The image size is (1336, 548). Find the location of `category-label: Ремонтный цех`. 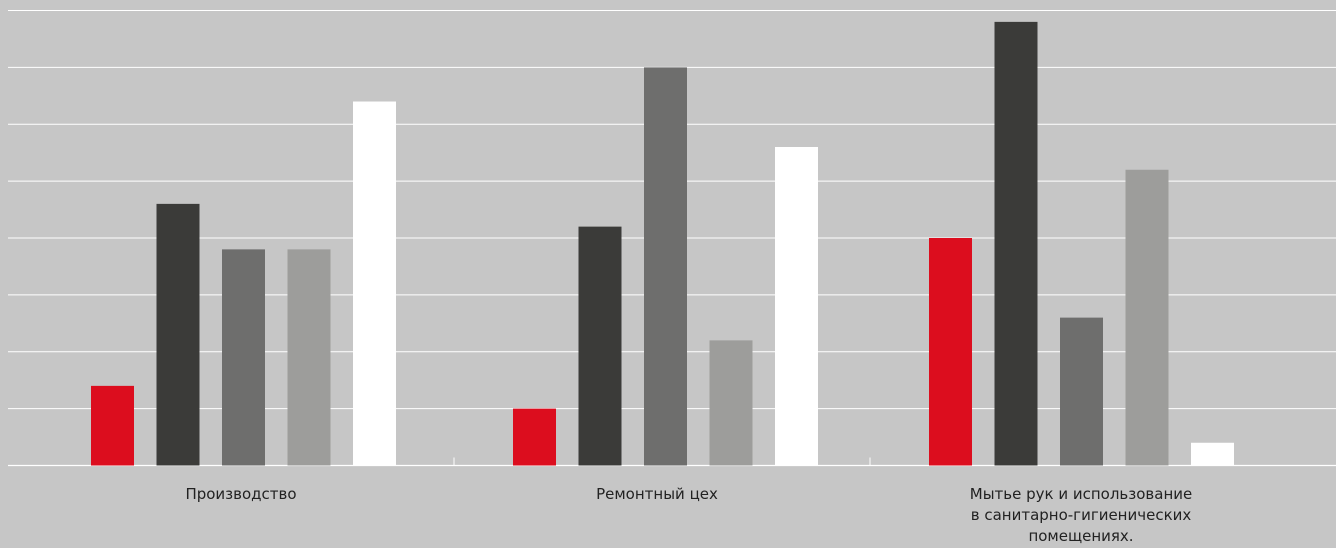

category-label: Ремонтный цех is located at coordinates (657, 494).